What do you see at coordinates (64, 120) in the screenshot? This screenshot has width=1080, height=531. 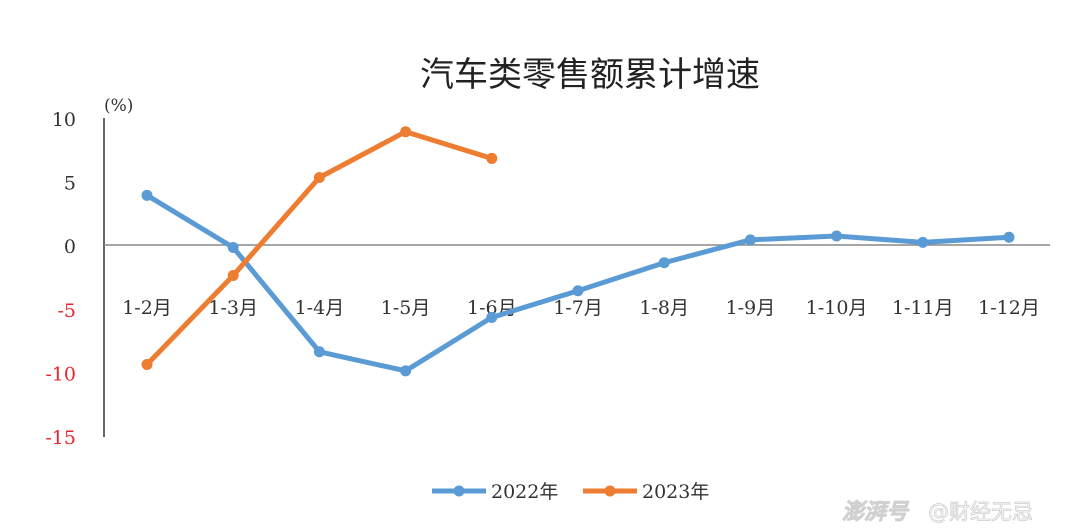 I see `y-tick-label: 10` at bounding box center [64, 120].